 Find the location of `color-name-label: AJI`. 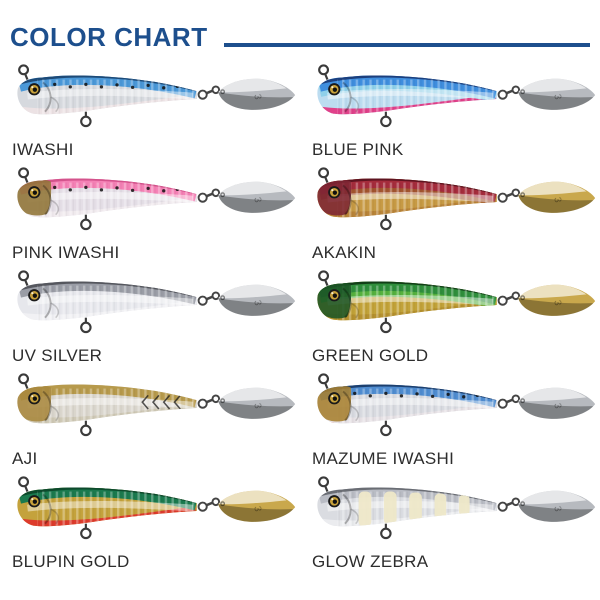

color-name-label: AJI is located at coordinates (25, 458).